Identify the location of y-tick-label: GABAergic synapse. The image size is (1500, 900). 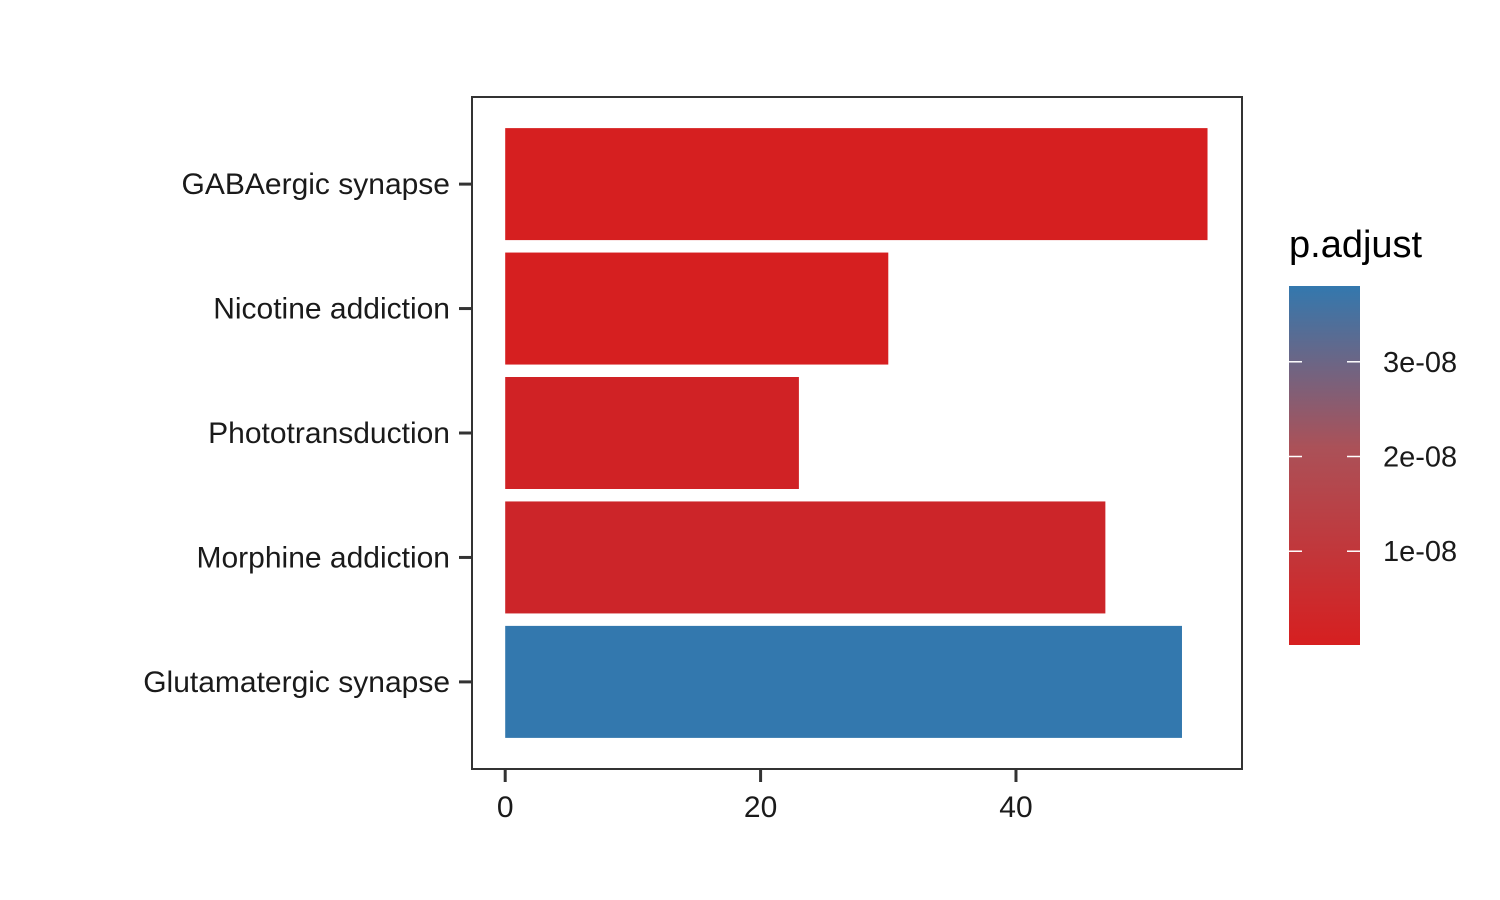
(316, 184).